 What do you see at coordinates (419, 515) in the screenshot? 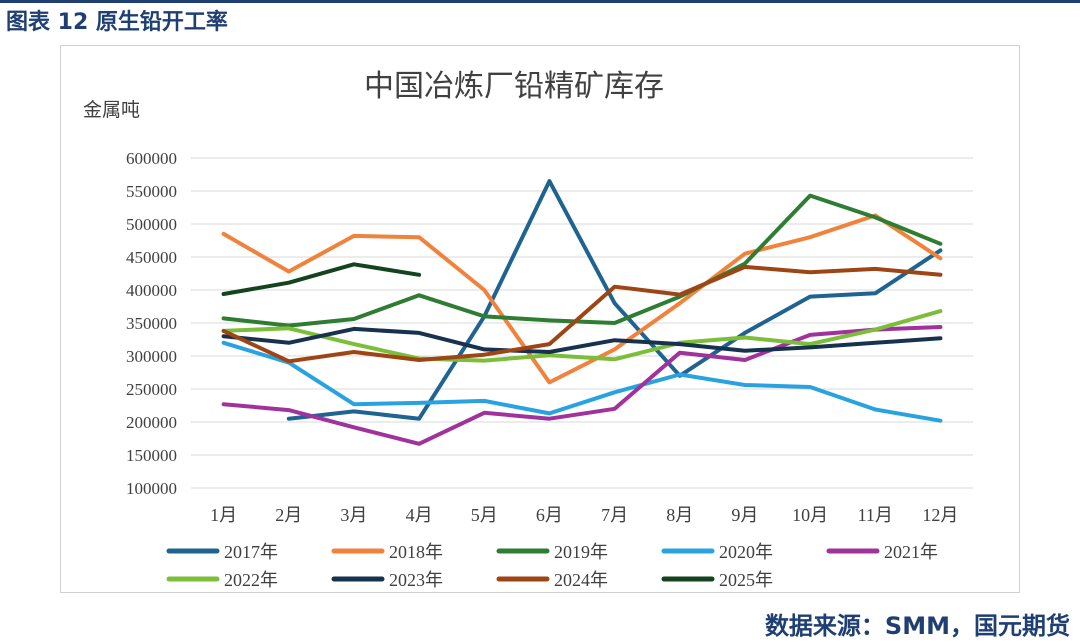
I see `x-tick-label: 4月` at bounding box center [419, 515].